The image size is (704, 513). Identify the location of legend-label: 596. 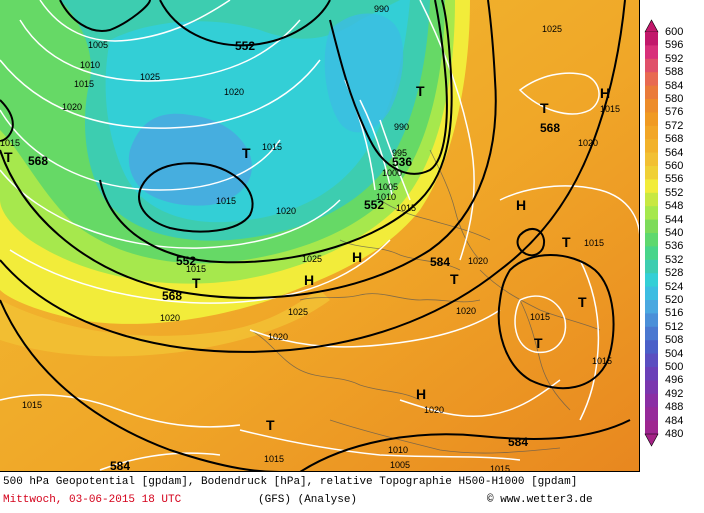
(674, 45).